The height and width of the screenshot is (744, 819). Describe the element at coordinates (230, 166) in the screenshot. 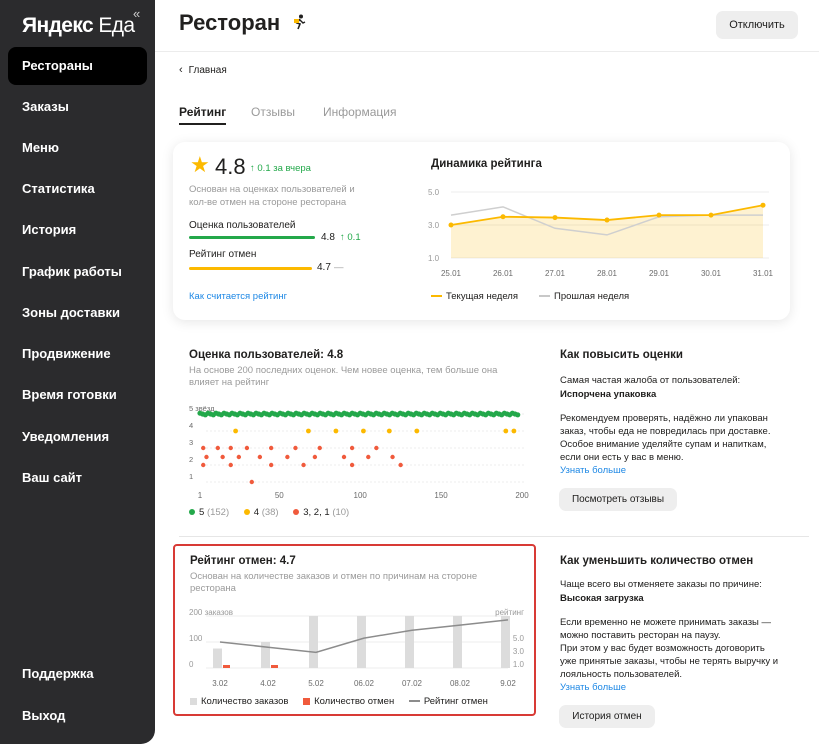

I see `rating-value: 4.8` at that location.